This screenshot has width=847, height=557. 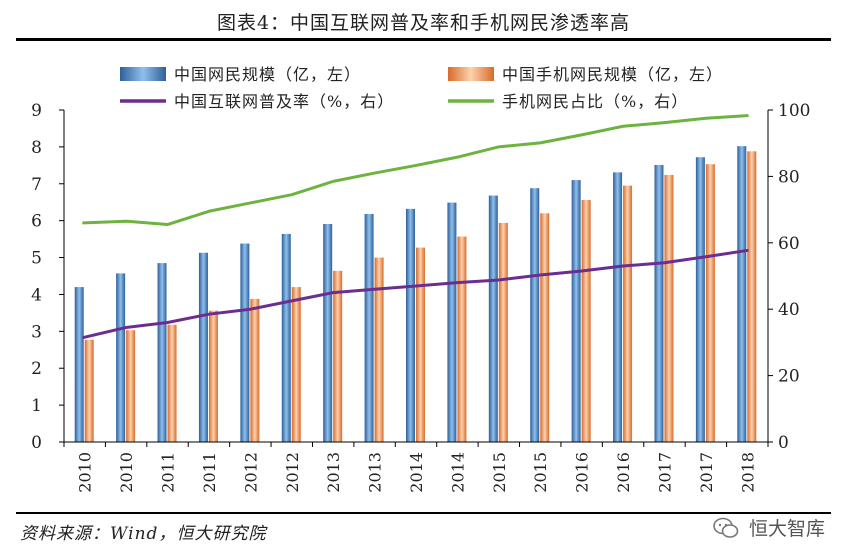 I want to click on legend-mobile-share-label: 手机网民占比（%，右）, so click(x=595, y=101).